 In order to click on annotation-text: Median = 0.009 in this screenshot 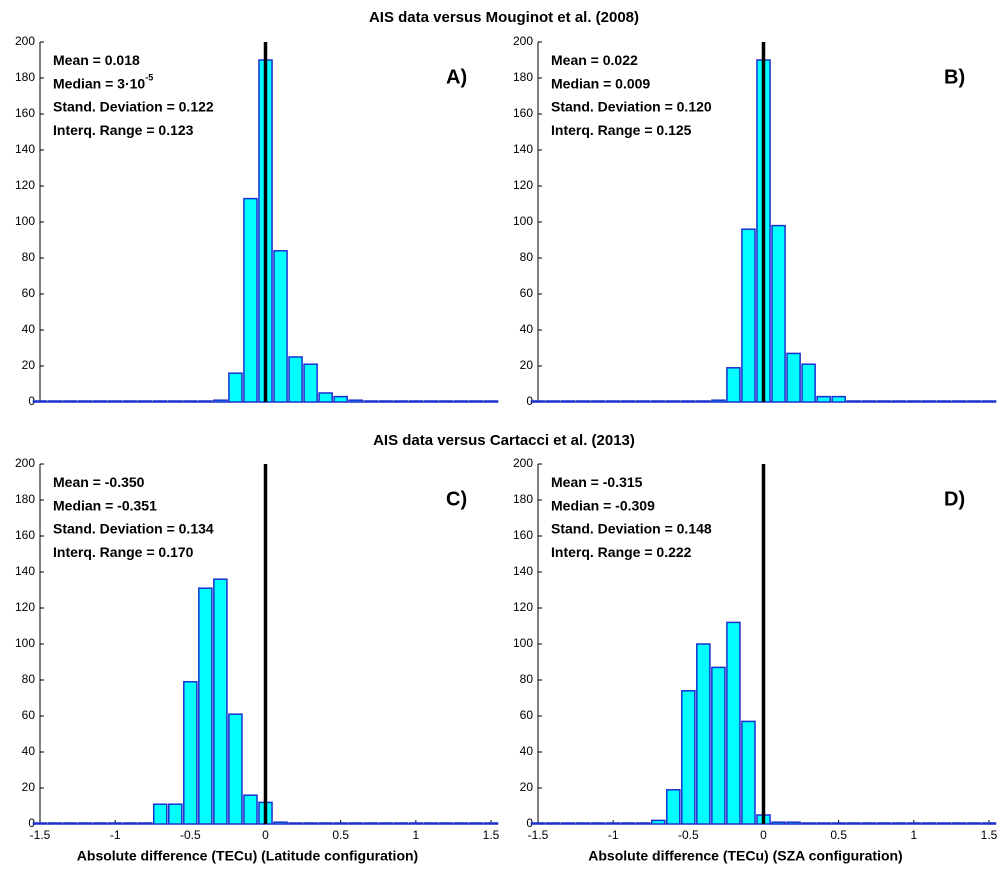, I will do `click(600, 83)`.